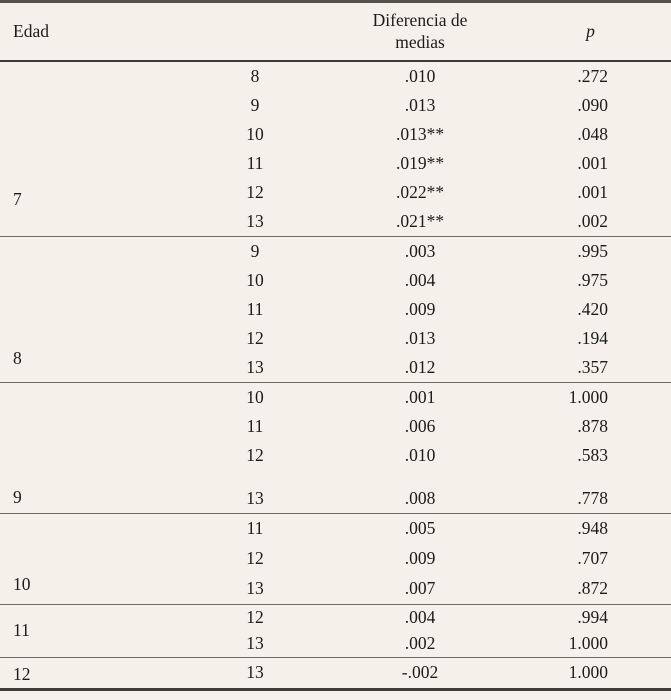 This screenshot has width=671, height=700. Describe the element at coordinates (17, 496) in the screenshot. I see `age-group-label: 9` at that location.